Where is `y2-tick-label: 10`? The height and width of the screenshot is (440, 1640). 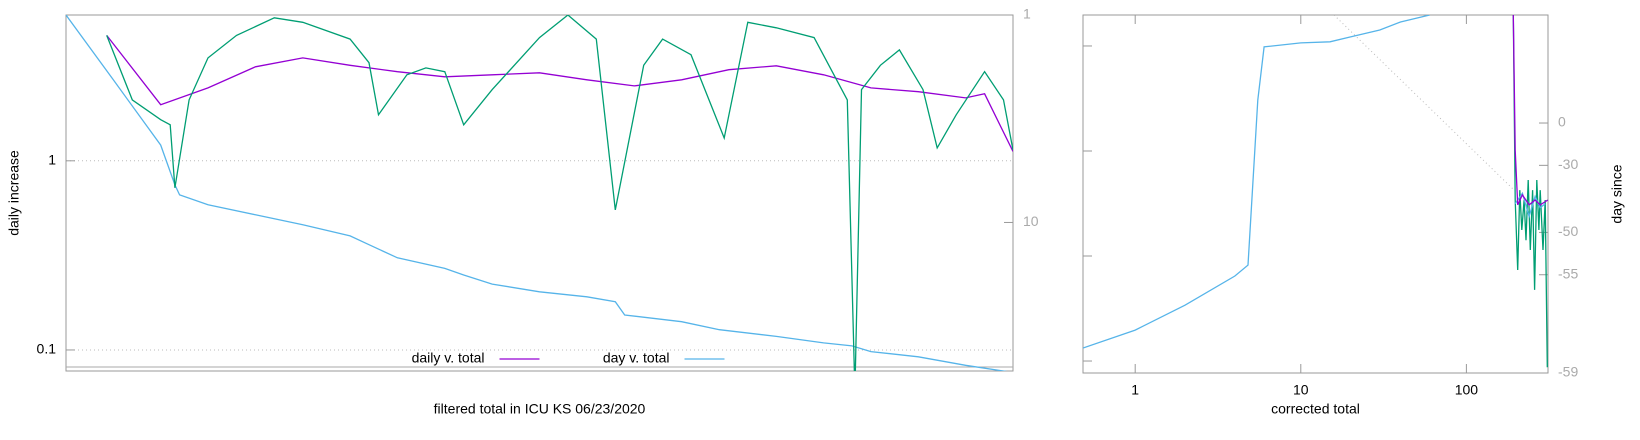
y2-tick-label: 10 is located at coordinates (1031, 221).